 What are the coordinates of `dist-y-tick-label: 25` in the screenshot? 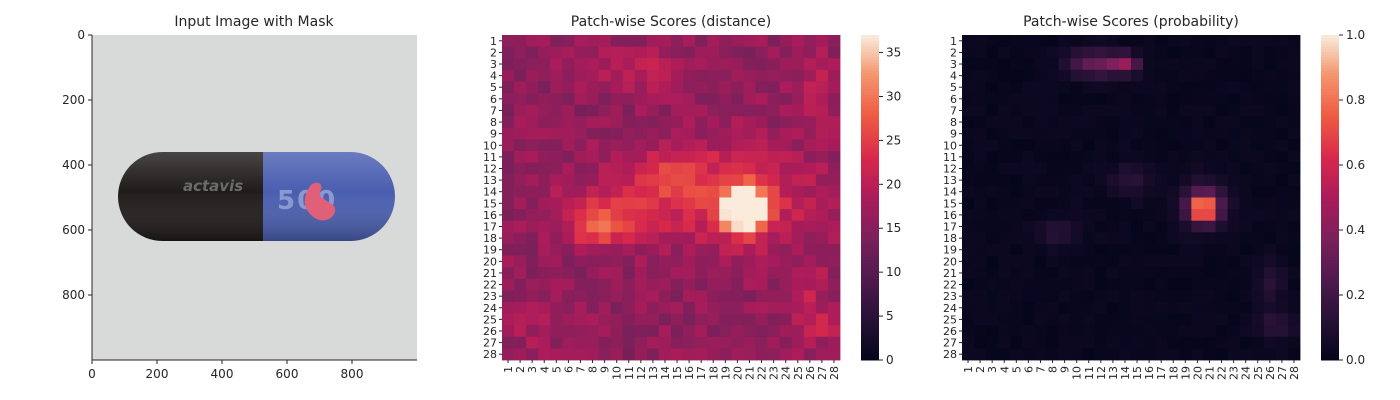 It's located at (490, 319).